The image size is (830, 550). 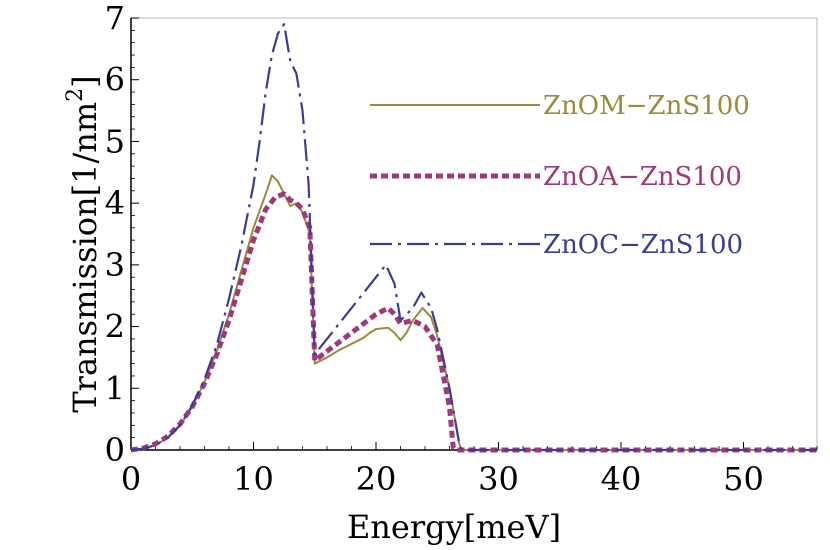 What do you see at coordinates (115, 18) in the screenshot?
I see `y-tick-label: 7` at bounding box center [115, 18].